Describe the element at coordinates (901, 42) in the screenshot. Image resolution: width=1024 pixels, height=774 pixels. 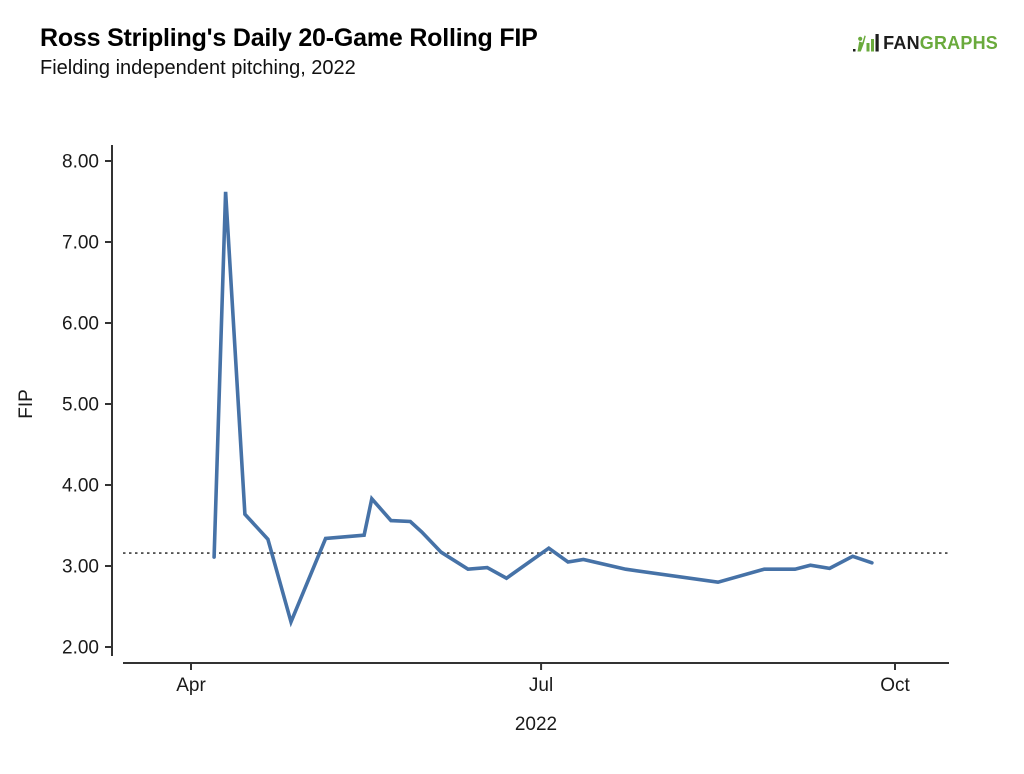
I see `logo-fan-text: FAN` at that location.